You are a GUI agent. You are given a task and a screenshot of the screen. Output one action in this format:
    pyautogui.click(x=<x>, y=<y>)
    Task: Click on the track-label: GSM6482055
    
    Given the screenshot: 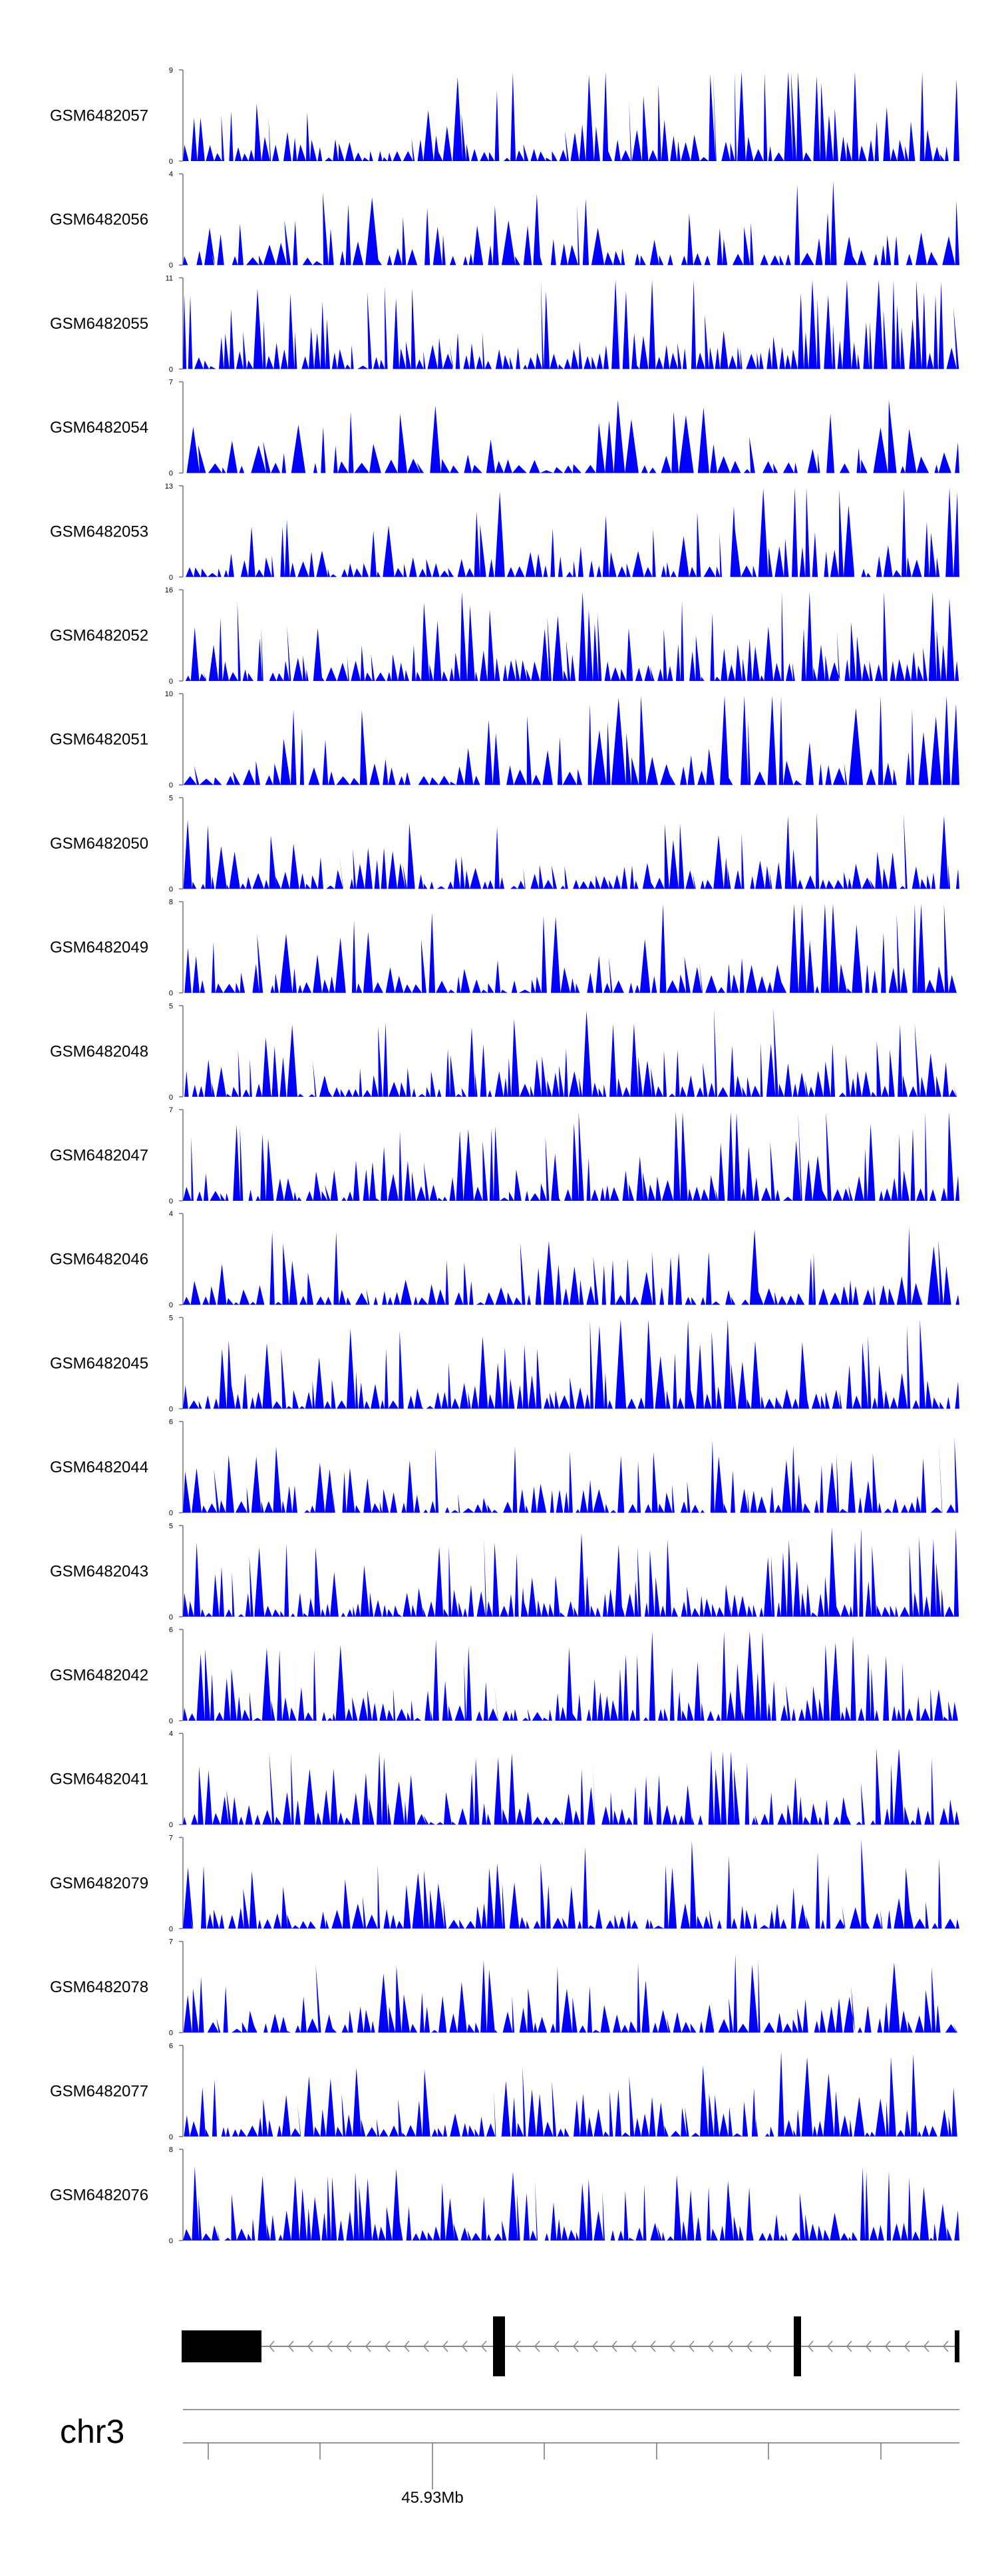 What is the action you would take?
    pyautogui.click(x=99, y=324)
    